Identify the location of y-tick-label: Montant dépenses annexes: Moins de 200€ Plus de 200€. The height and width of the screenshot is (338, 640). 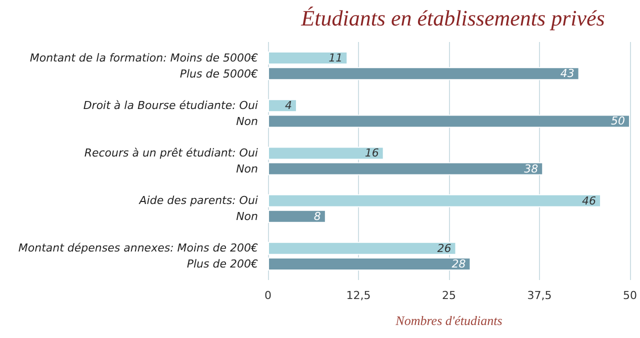
(138, 256).